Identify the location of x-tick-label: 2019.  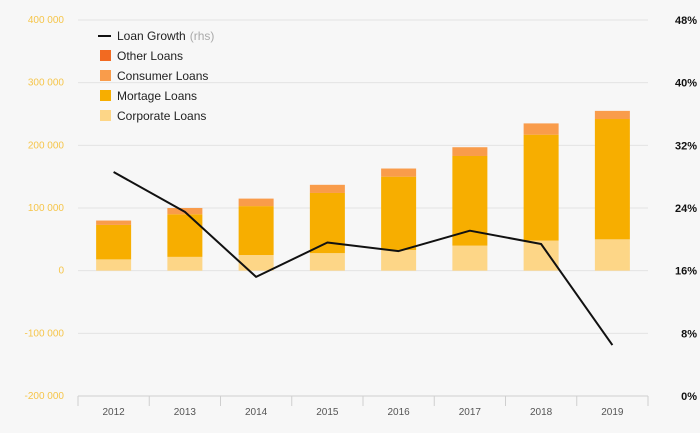
(612, 412).